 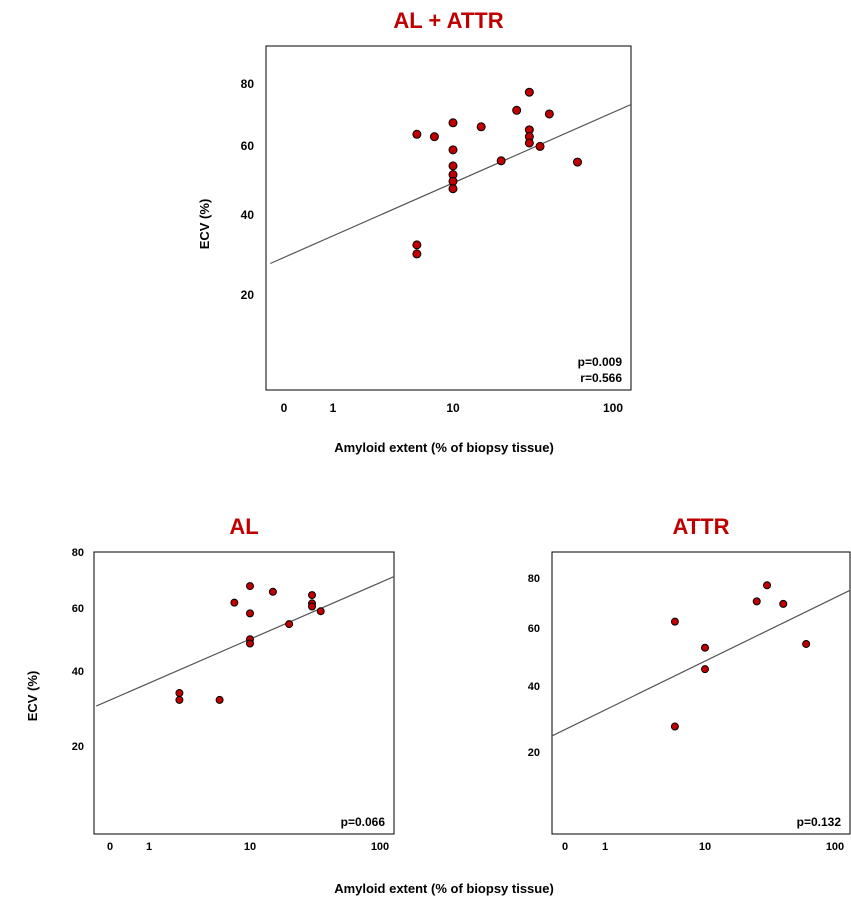 I want to click on chart-title: ATTR, so click(x=700, y=526).